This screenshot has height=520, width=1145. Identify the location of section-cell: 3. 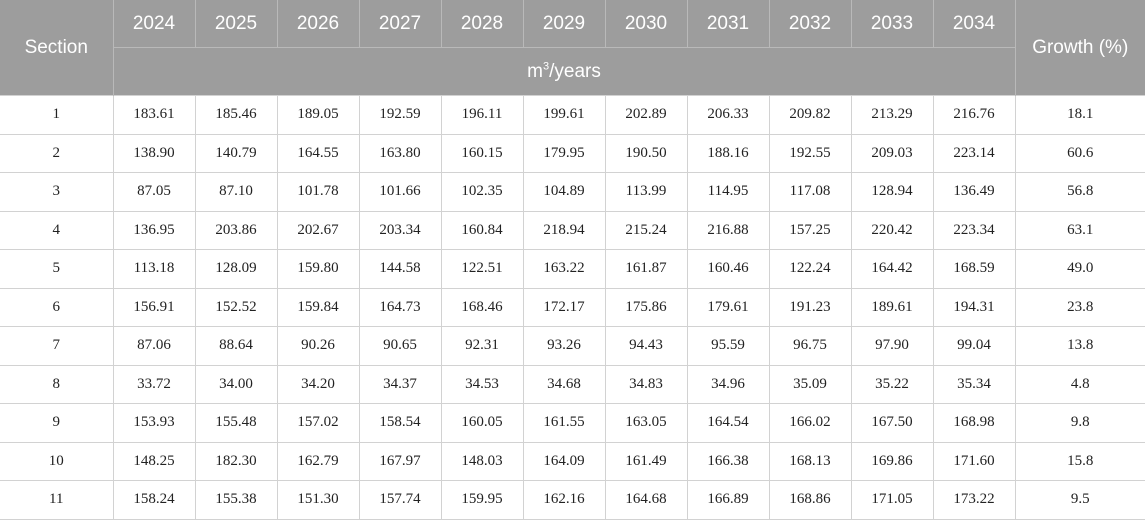
(57, 192).